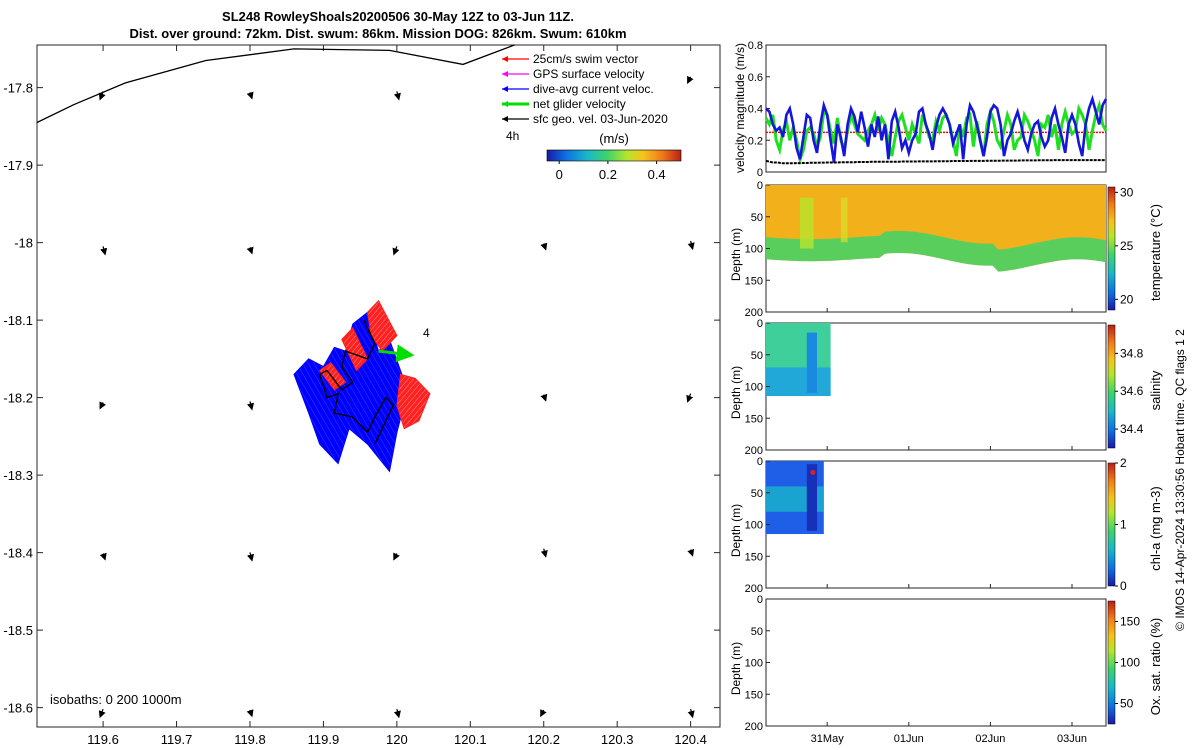 Image resolution: width=1200 pixels, height=750 pixels. Describe the element at coordinates (1132, 391) in the screenshot. I see `colorbar-tick-label: 34.6` at that location.